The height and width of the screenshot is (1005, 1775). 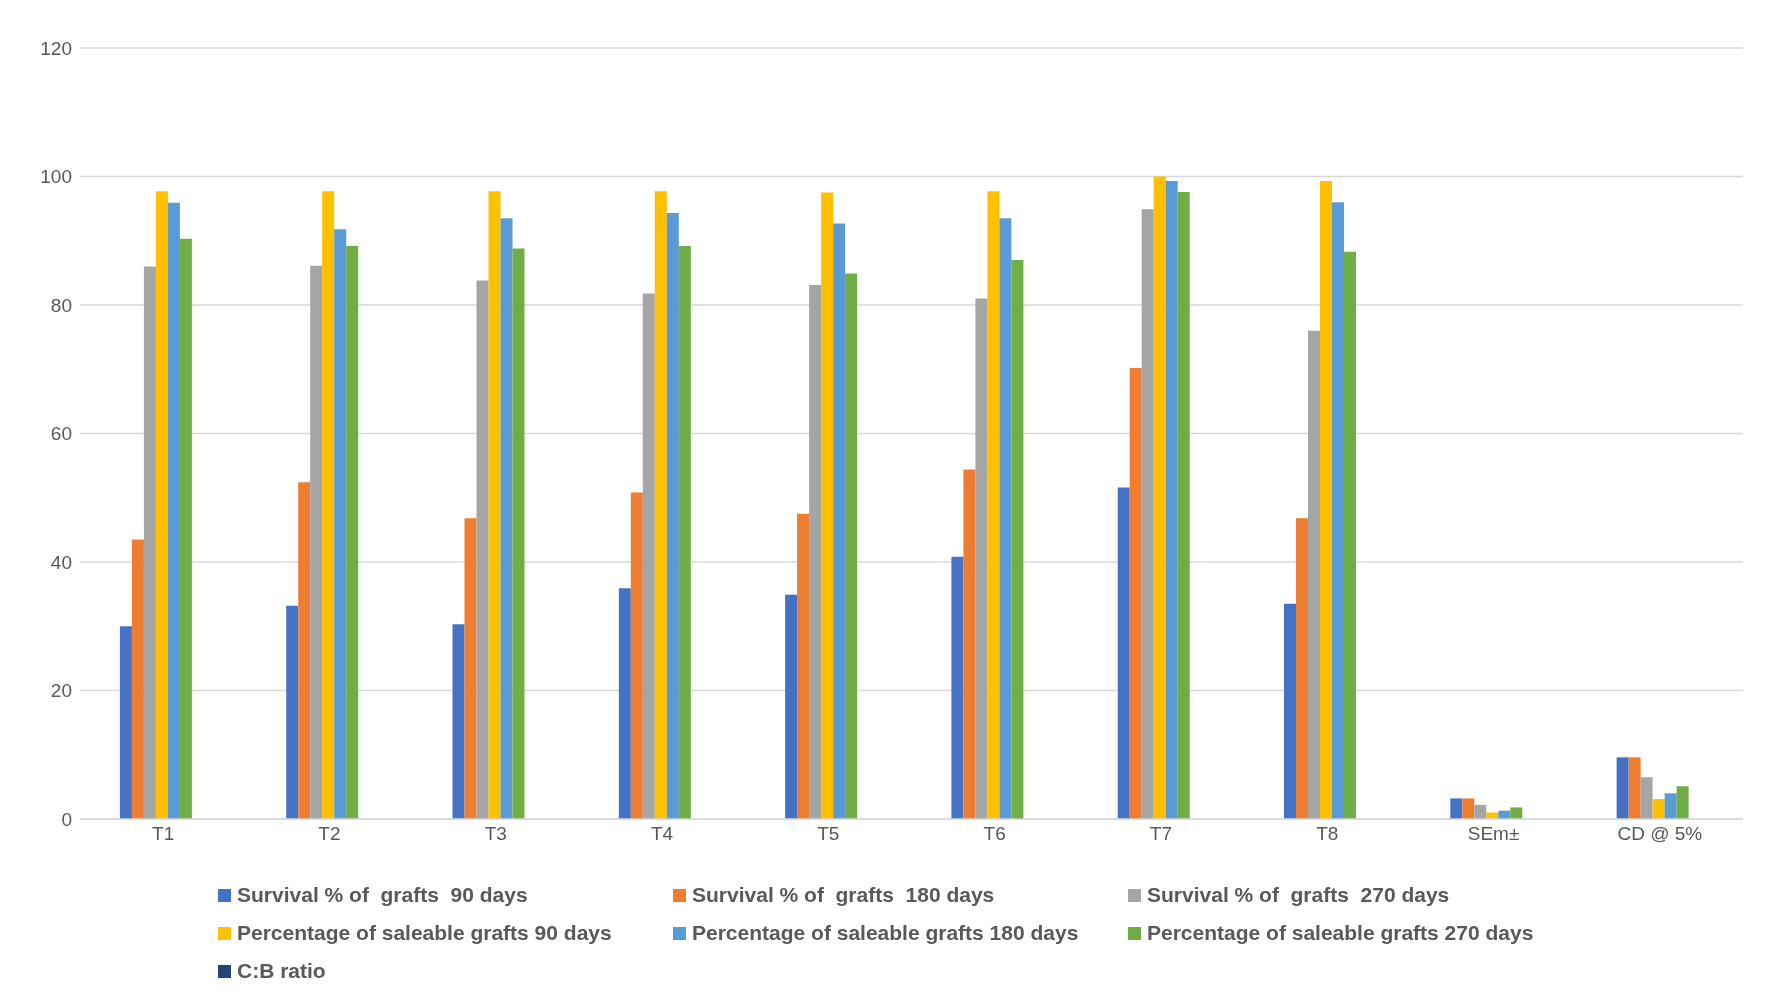 I want to click on x-tick-label: T6, so click(x=994, y=834).